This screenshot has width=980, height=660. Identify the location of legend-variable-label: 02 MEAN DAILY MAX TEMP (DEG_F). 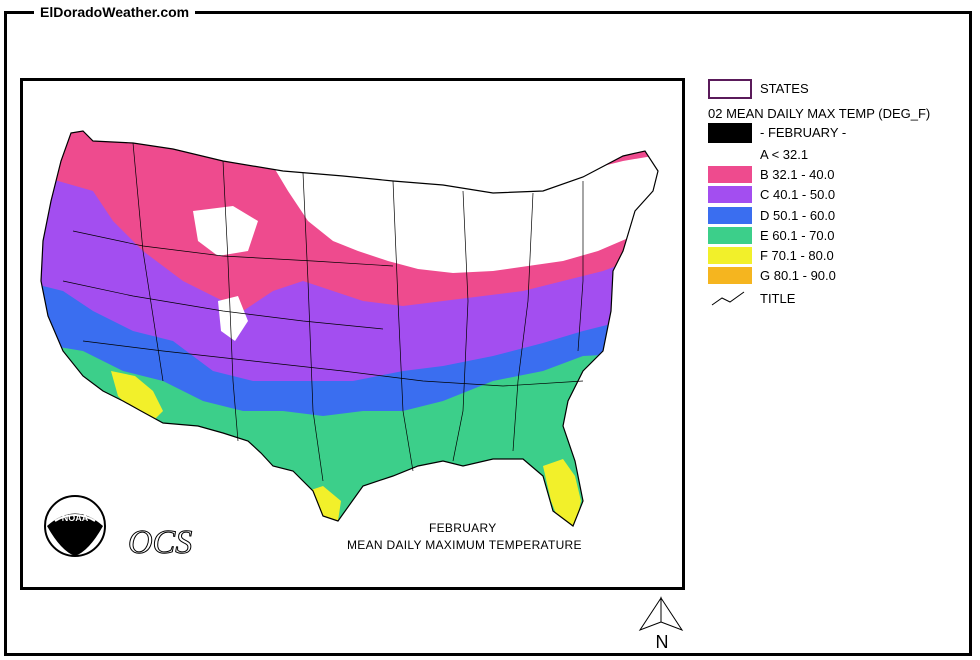
(819, 113).